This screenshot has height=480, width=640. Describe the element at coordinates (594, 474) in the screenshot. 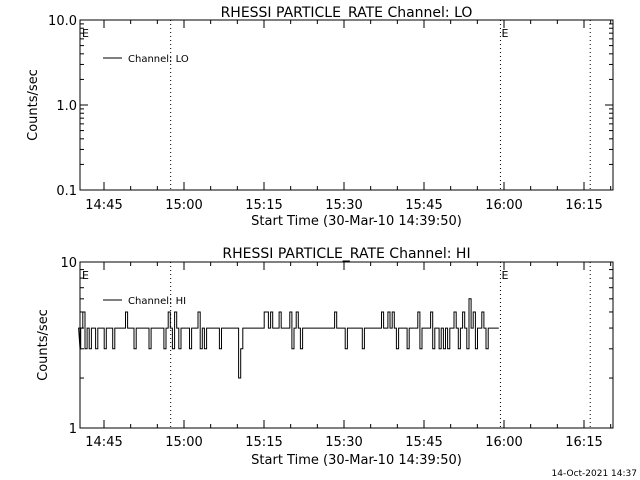

I see `footer-timestamp: 14-Oct-2021 14:37` at that location.